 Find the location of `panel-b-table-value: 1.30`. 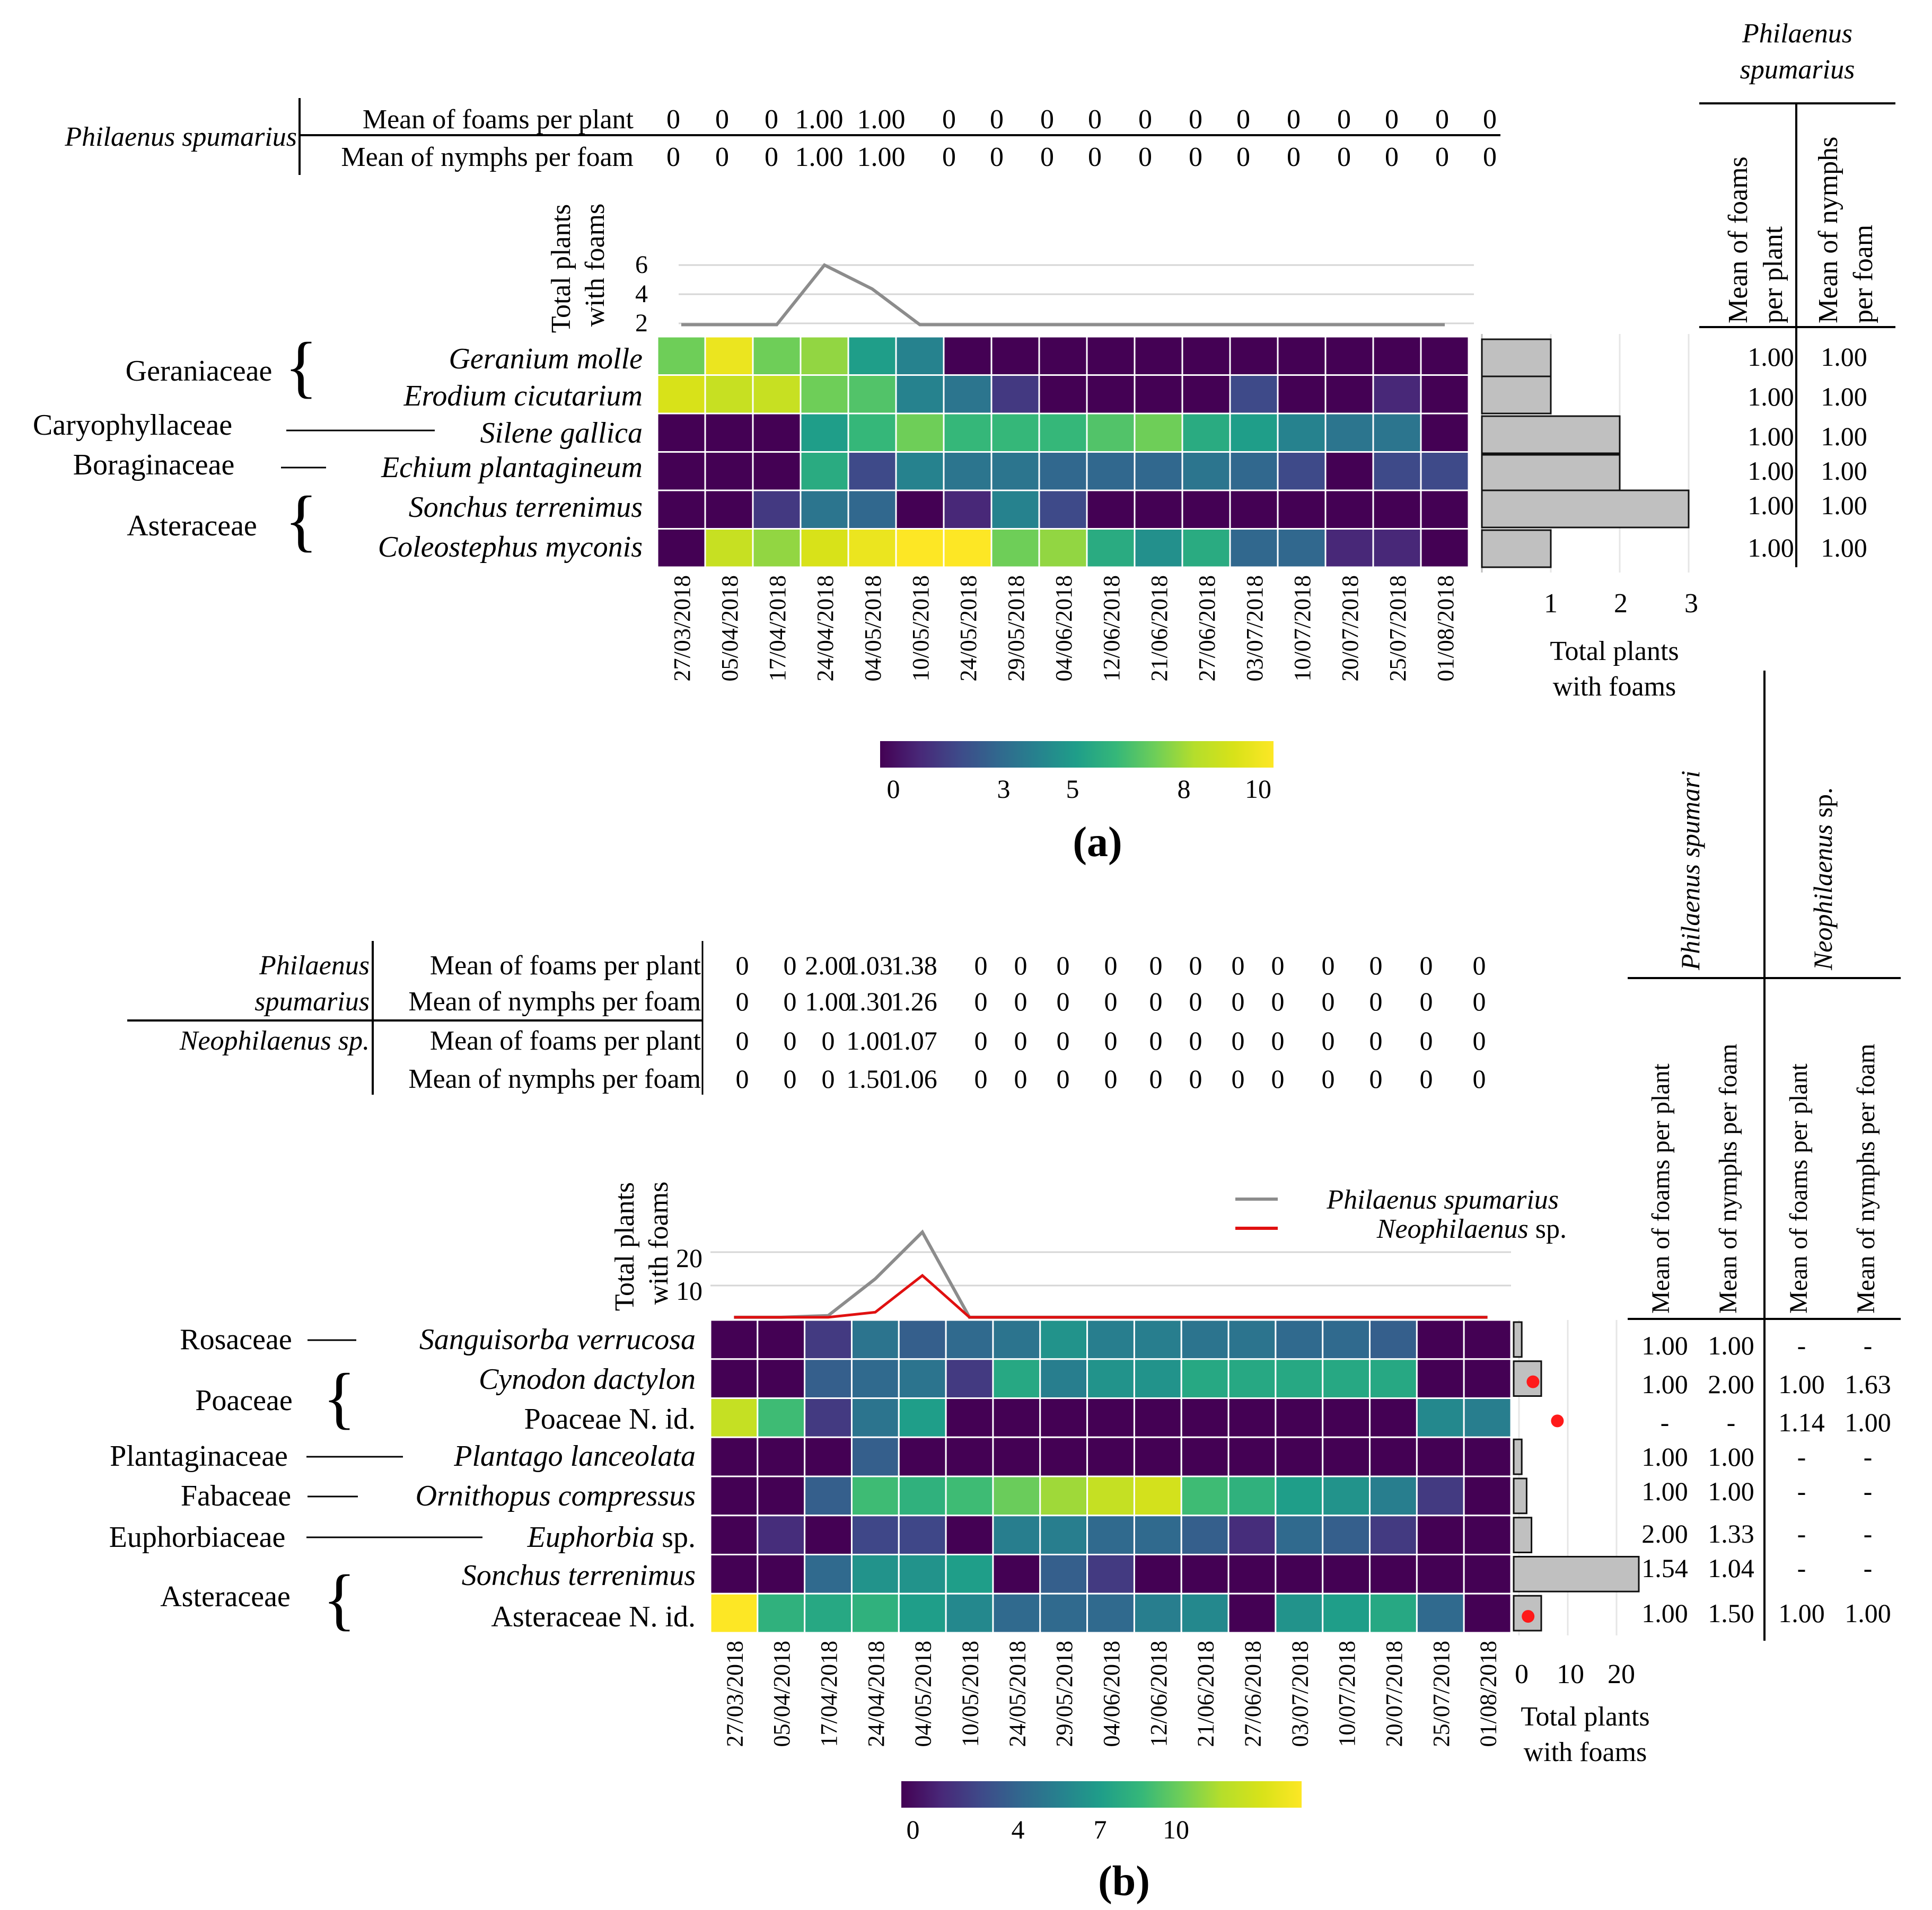

panel-b-table-value: 1.30 is located at coordinates (869, 1002).